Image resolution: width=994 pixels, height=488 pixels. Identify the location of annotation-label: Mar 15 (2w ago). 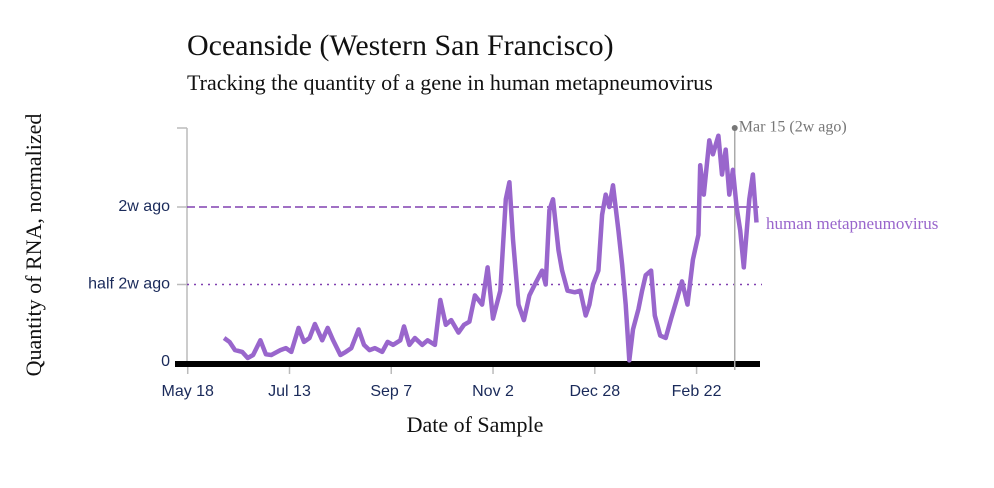
(793, 127).